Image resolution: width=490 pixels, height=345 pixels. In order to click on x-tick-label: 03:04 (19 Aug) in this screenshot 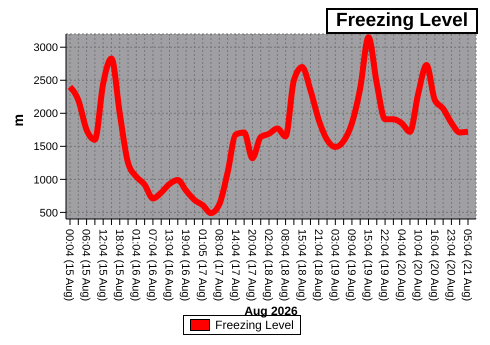, I will do `click(334, 265)`.